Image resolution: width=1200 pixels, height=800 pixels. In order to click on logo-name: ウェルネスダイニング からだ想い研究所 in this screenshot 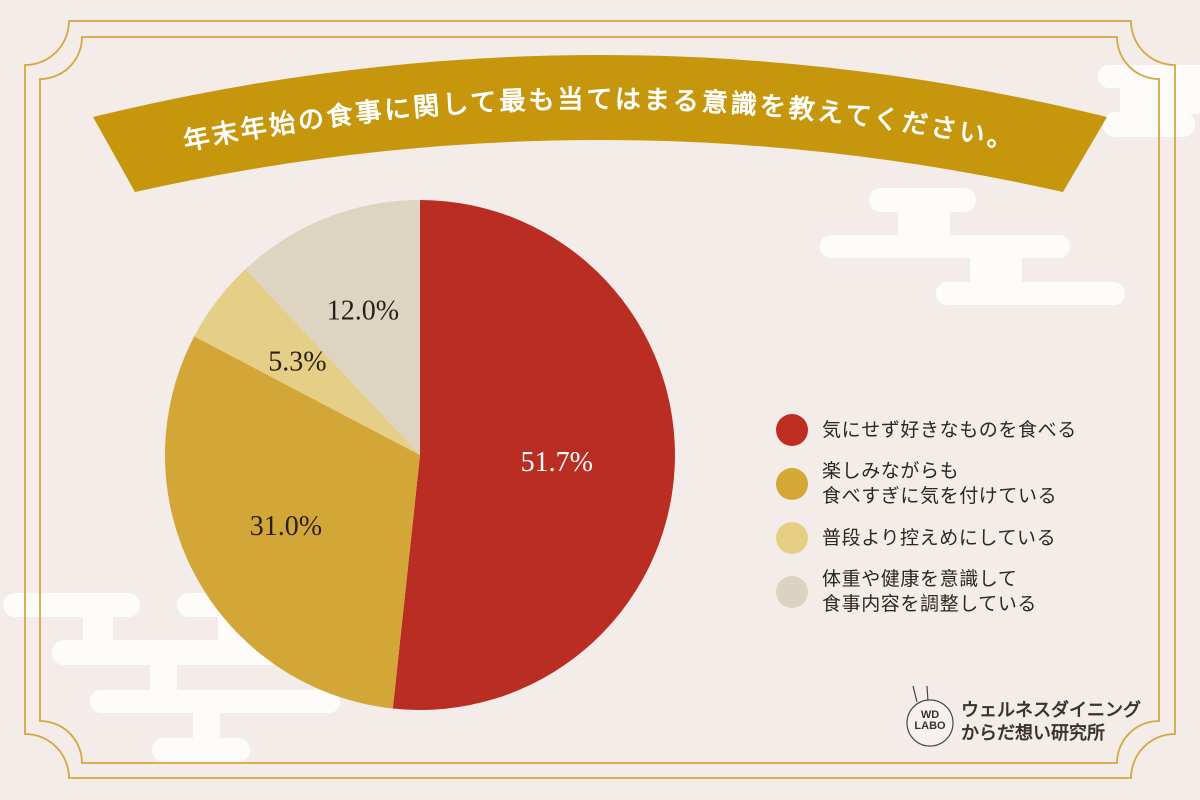, I will do `click(1051, 722)`.